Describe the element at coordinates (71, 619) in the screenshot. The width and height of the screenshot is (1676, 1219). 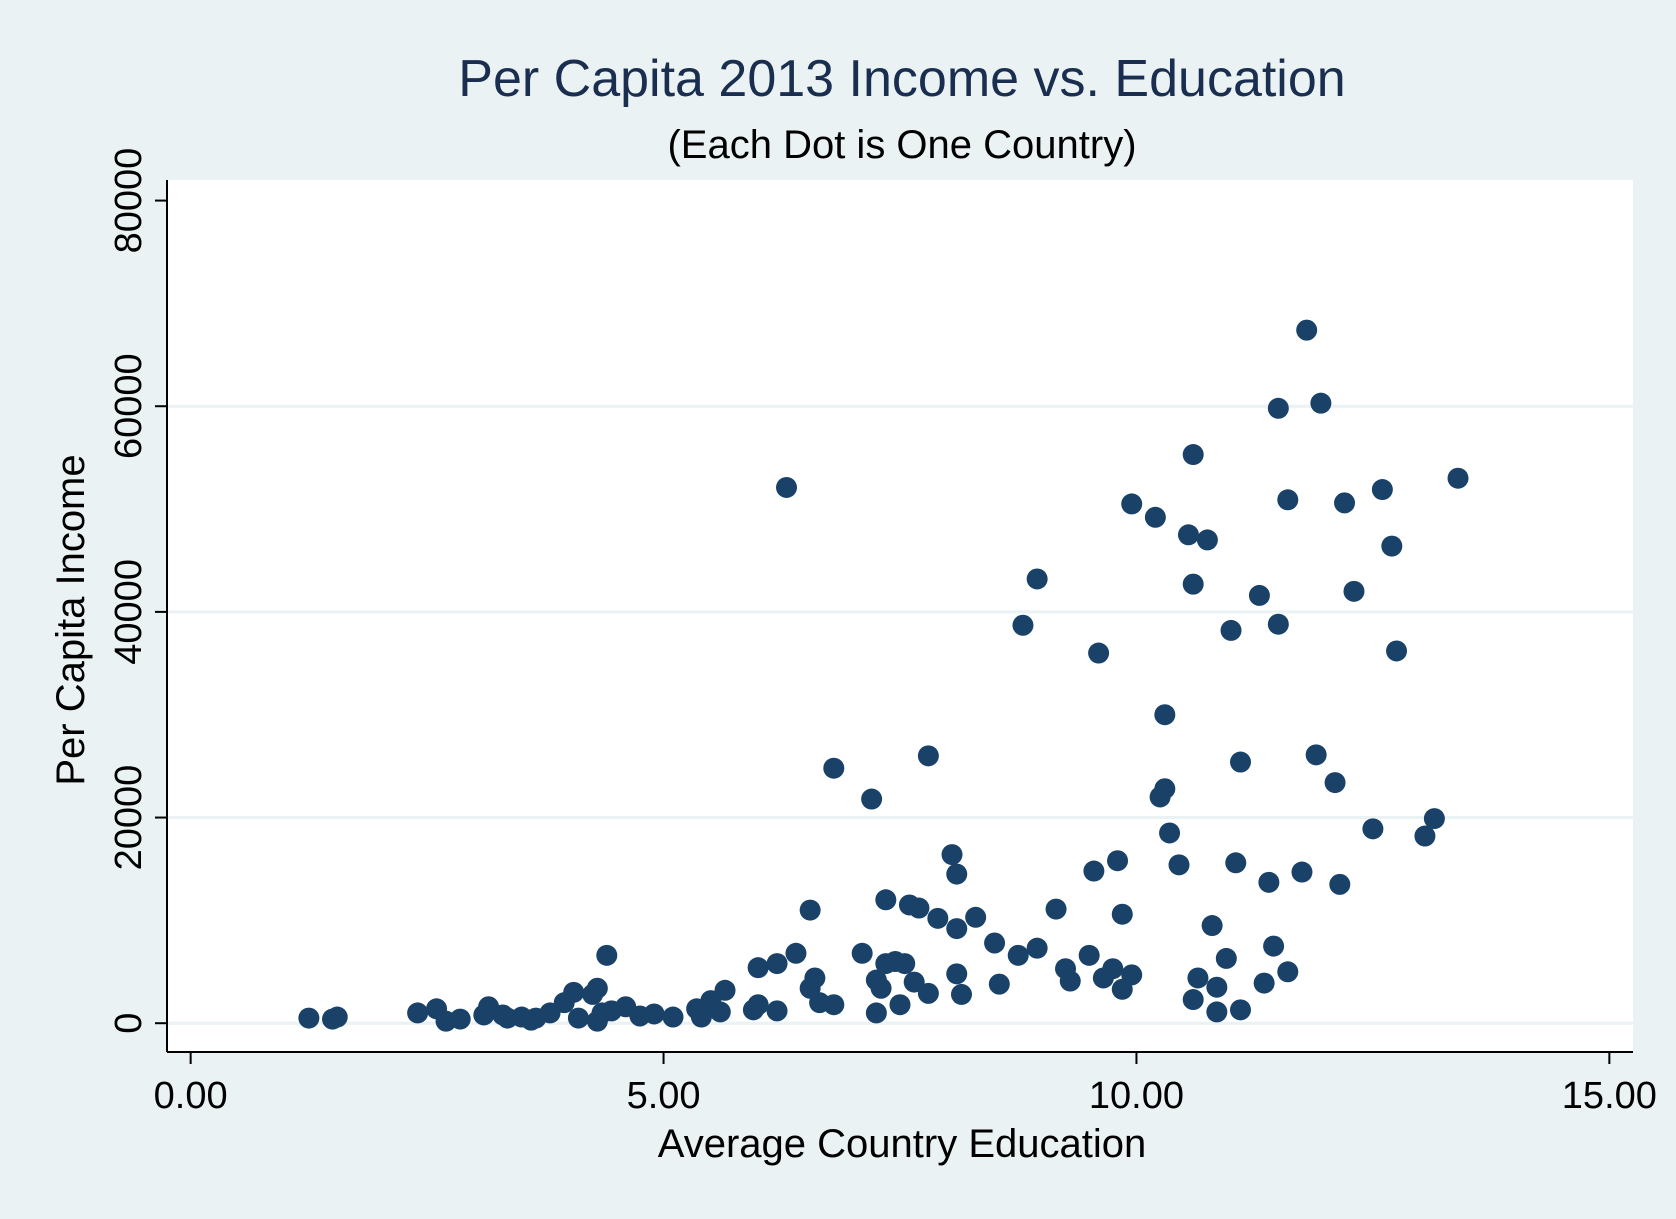
I see `y-axis-title: Per Capita Income` at that location.